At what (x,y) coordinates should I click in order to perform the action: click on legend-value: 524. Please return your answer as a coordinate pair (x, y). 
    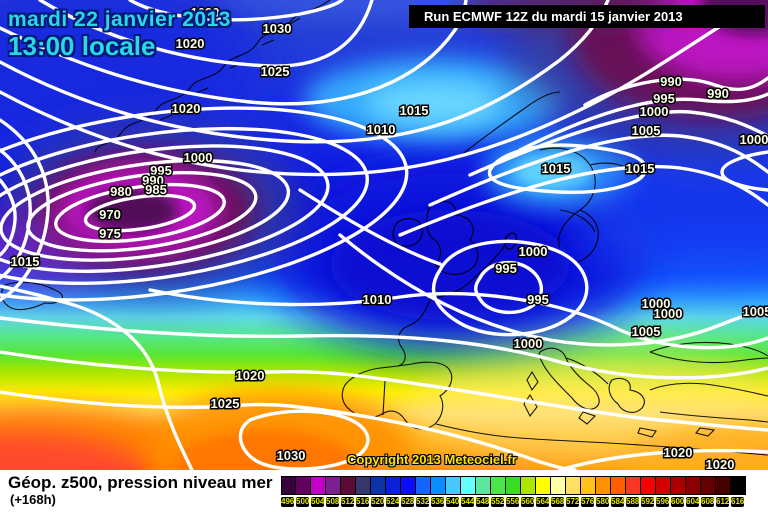
    Looking at the image, I should click on (393, 502).